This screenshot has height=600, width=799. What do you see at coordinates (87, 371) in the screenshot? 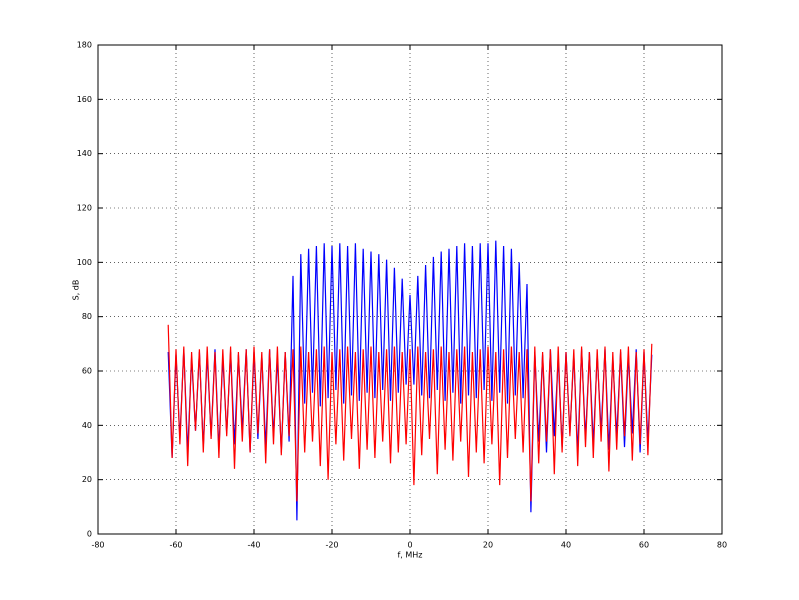
I see `y-tick-label: 60` at bounding box center [87, 371].